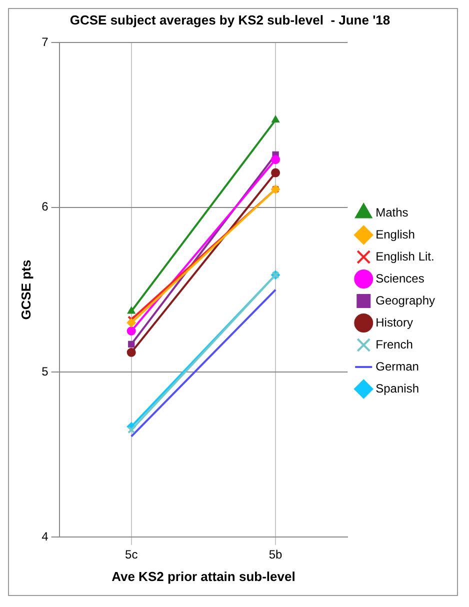 This screenshot has height=607, width=469. I want to click on y-tick-label: 7, so click(45, 41).